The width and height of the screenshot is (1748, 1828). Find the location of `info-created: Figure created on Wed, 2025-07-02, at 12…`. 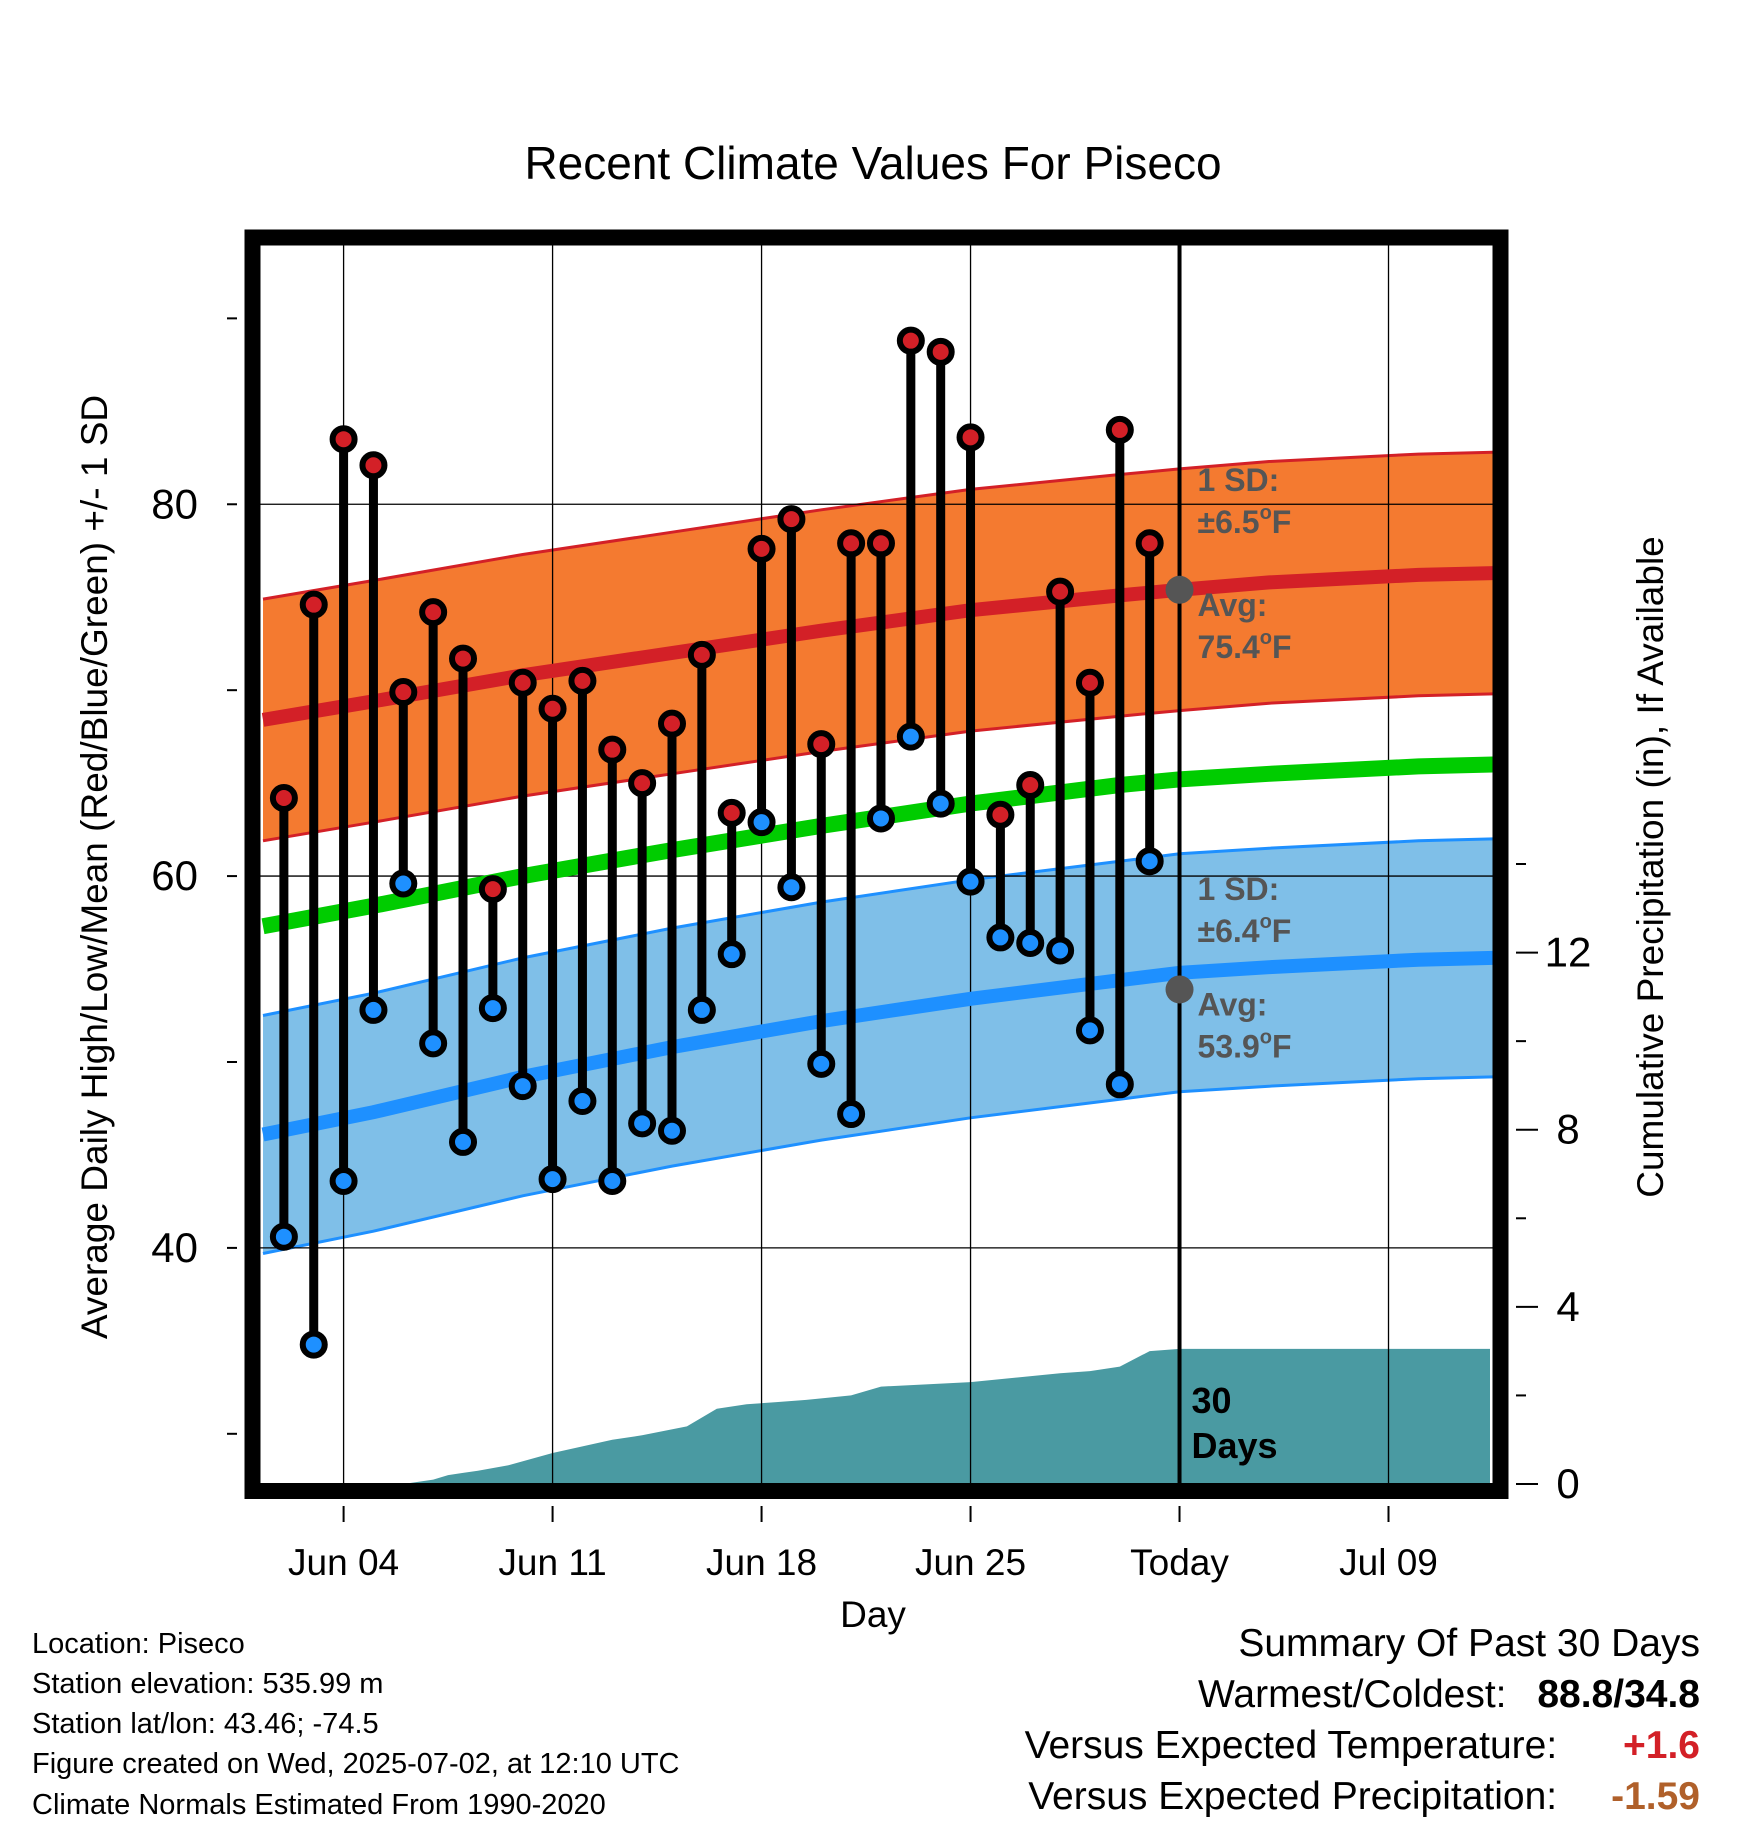

info-created: Figure created on Wed, 2025-07-02, at 12… is located at coordinates (356, 1764).